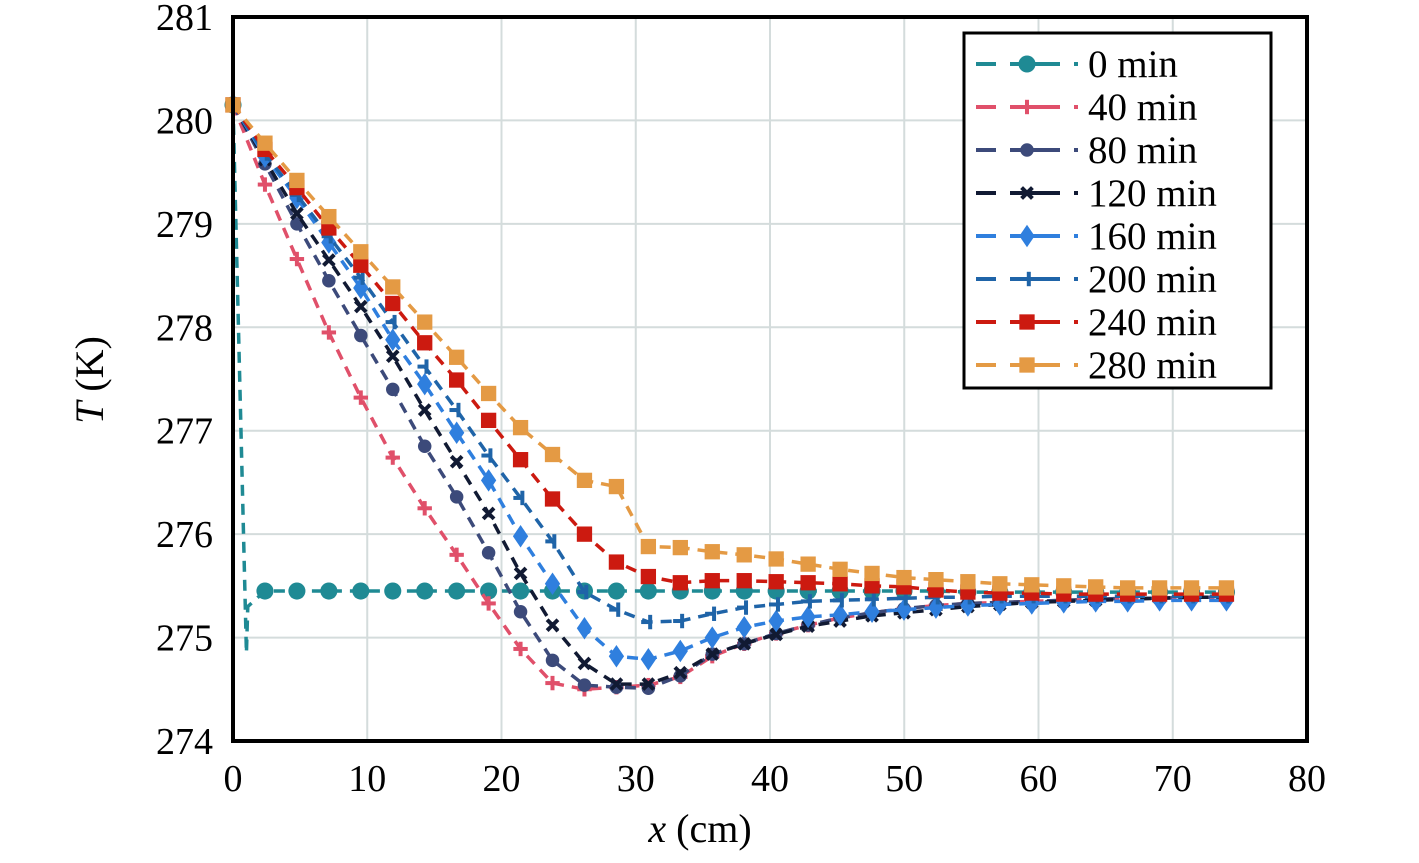  I want to click on legend-item: 0 min, so click(1077, 64).